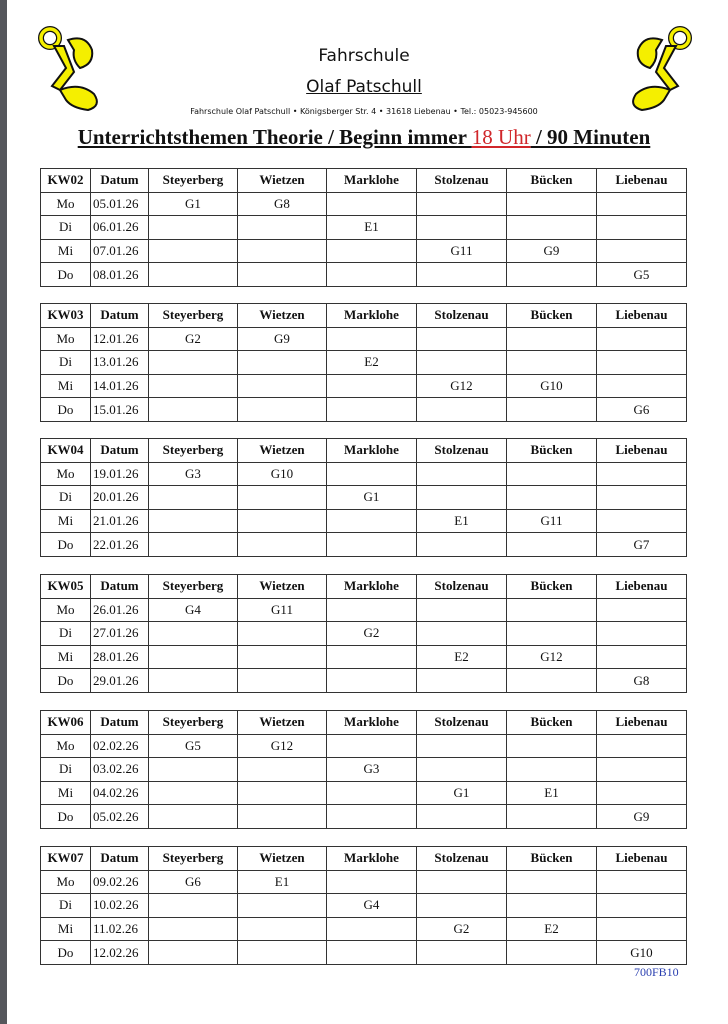 This screenshot has height=1024, width=728. I want to click on date-cell: 29.01.26, so click(119, 680).